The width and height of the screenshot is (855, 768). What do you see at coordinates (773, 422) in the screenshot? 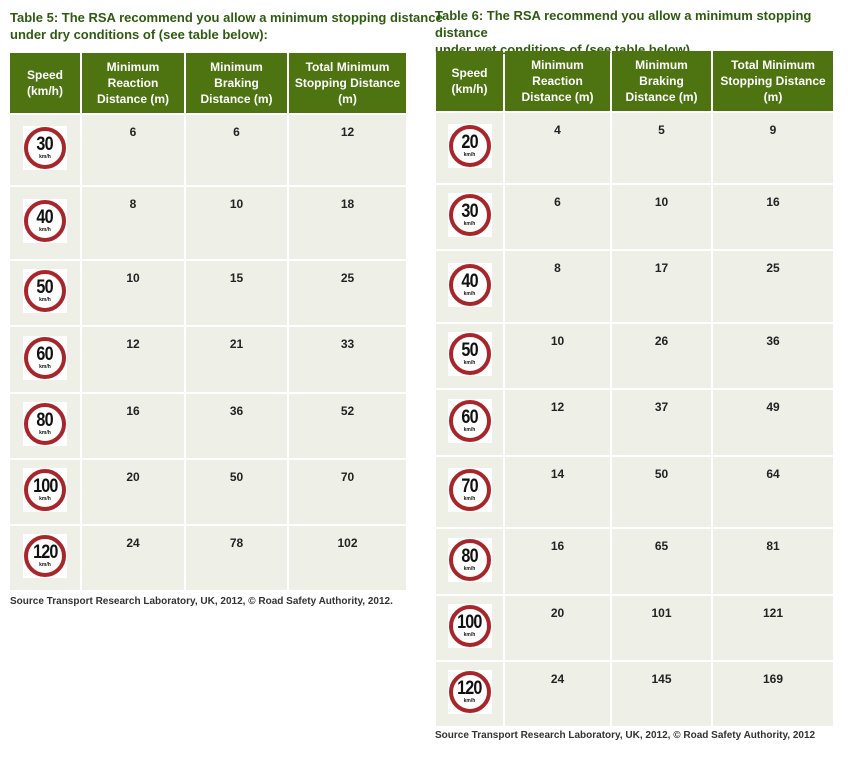
I see `total-distance-cell: 49` at bounding box center [773, 422].